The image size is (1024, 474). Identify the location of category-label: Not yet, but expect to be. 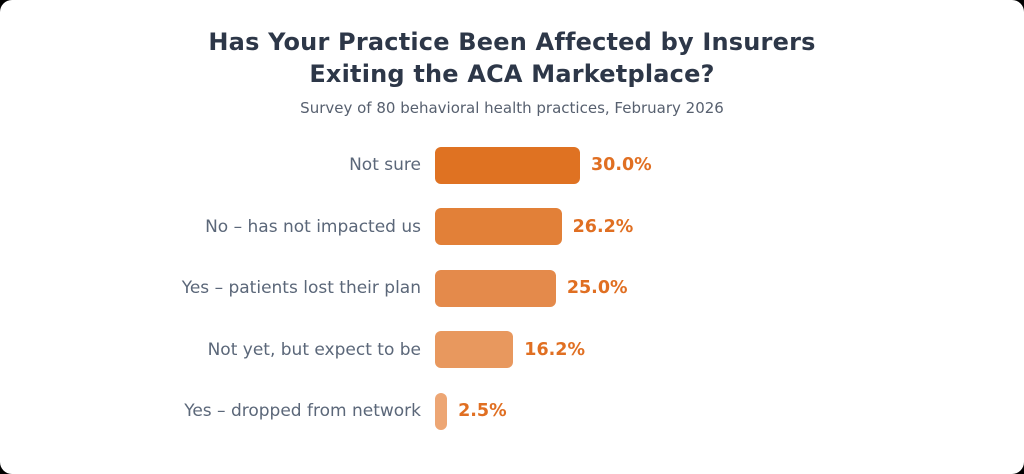
(314, 349).